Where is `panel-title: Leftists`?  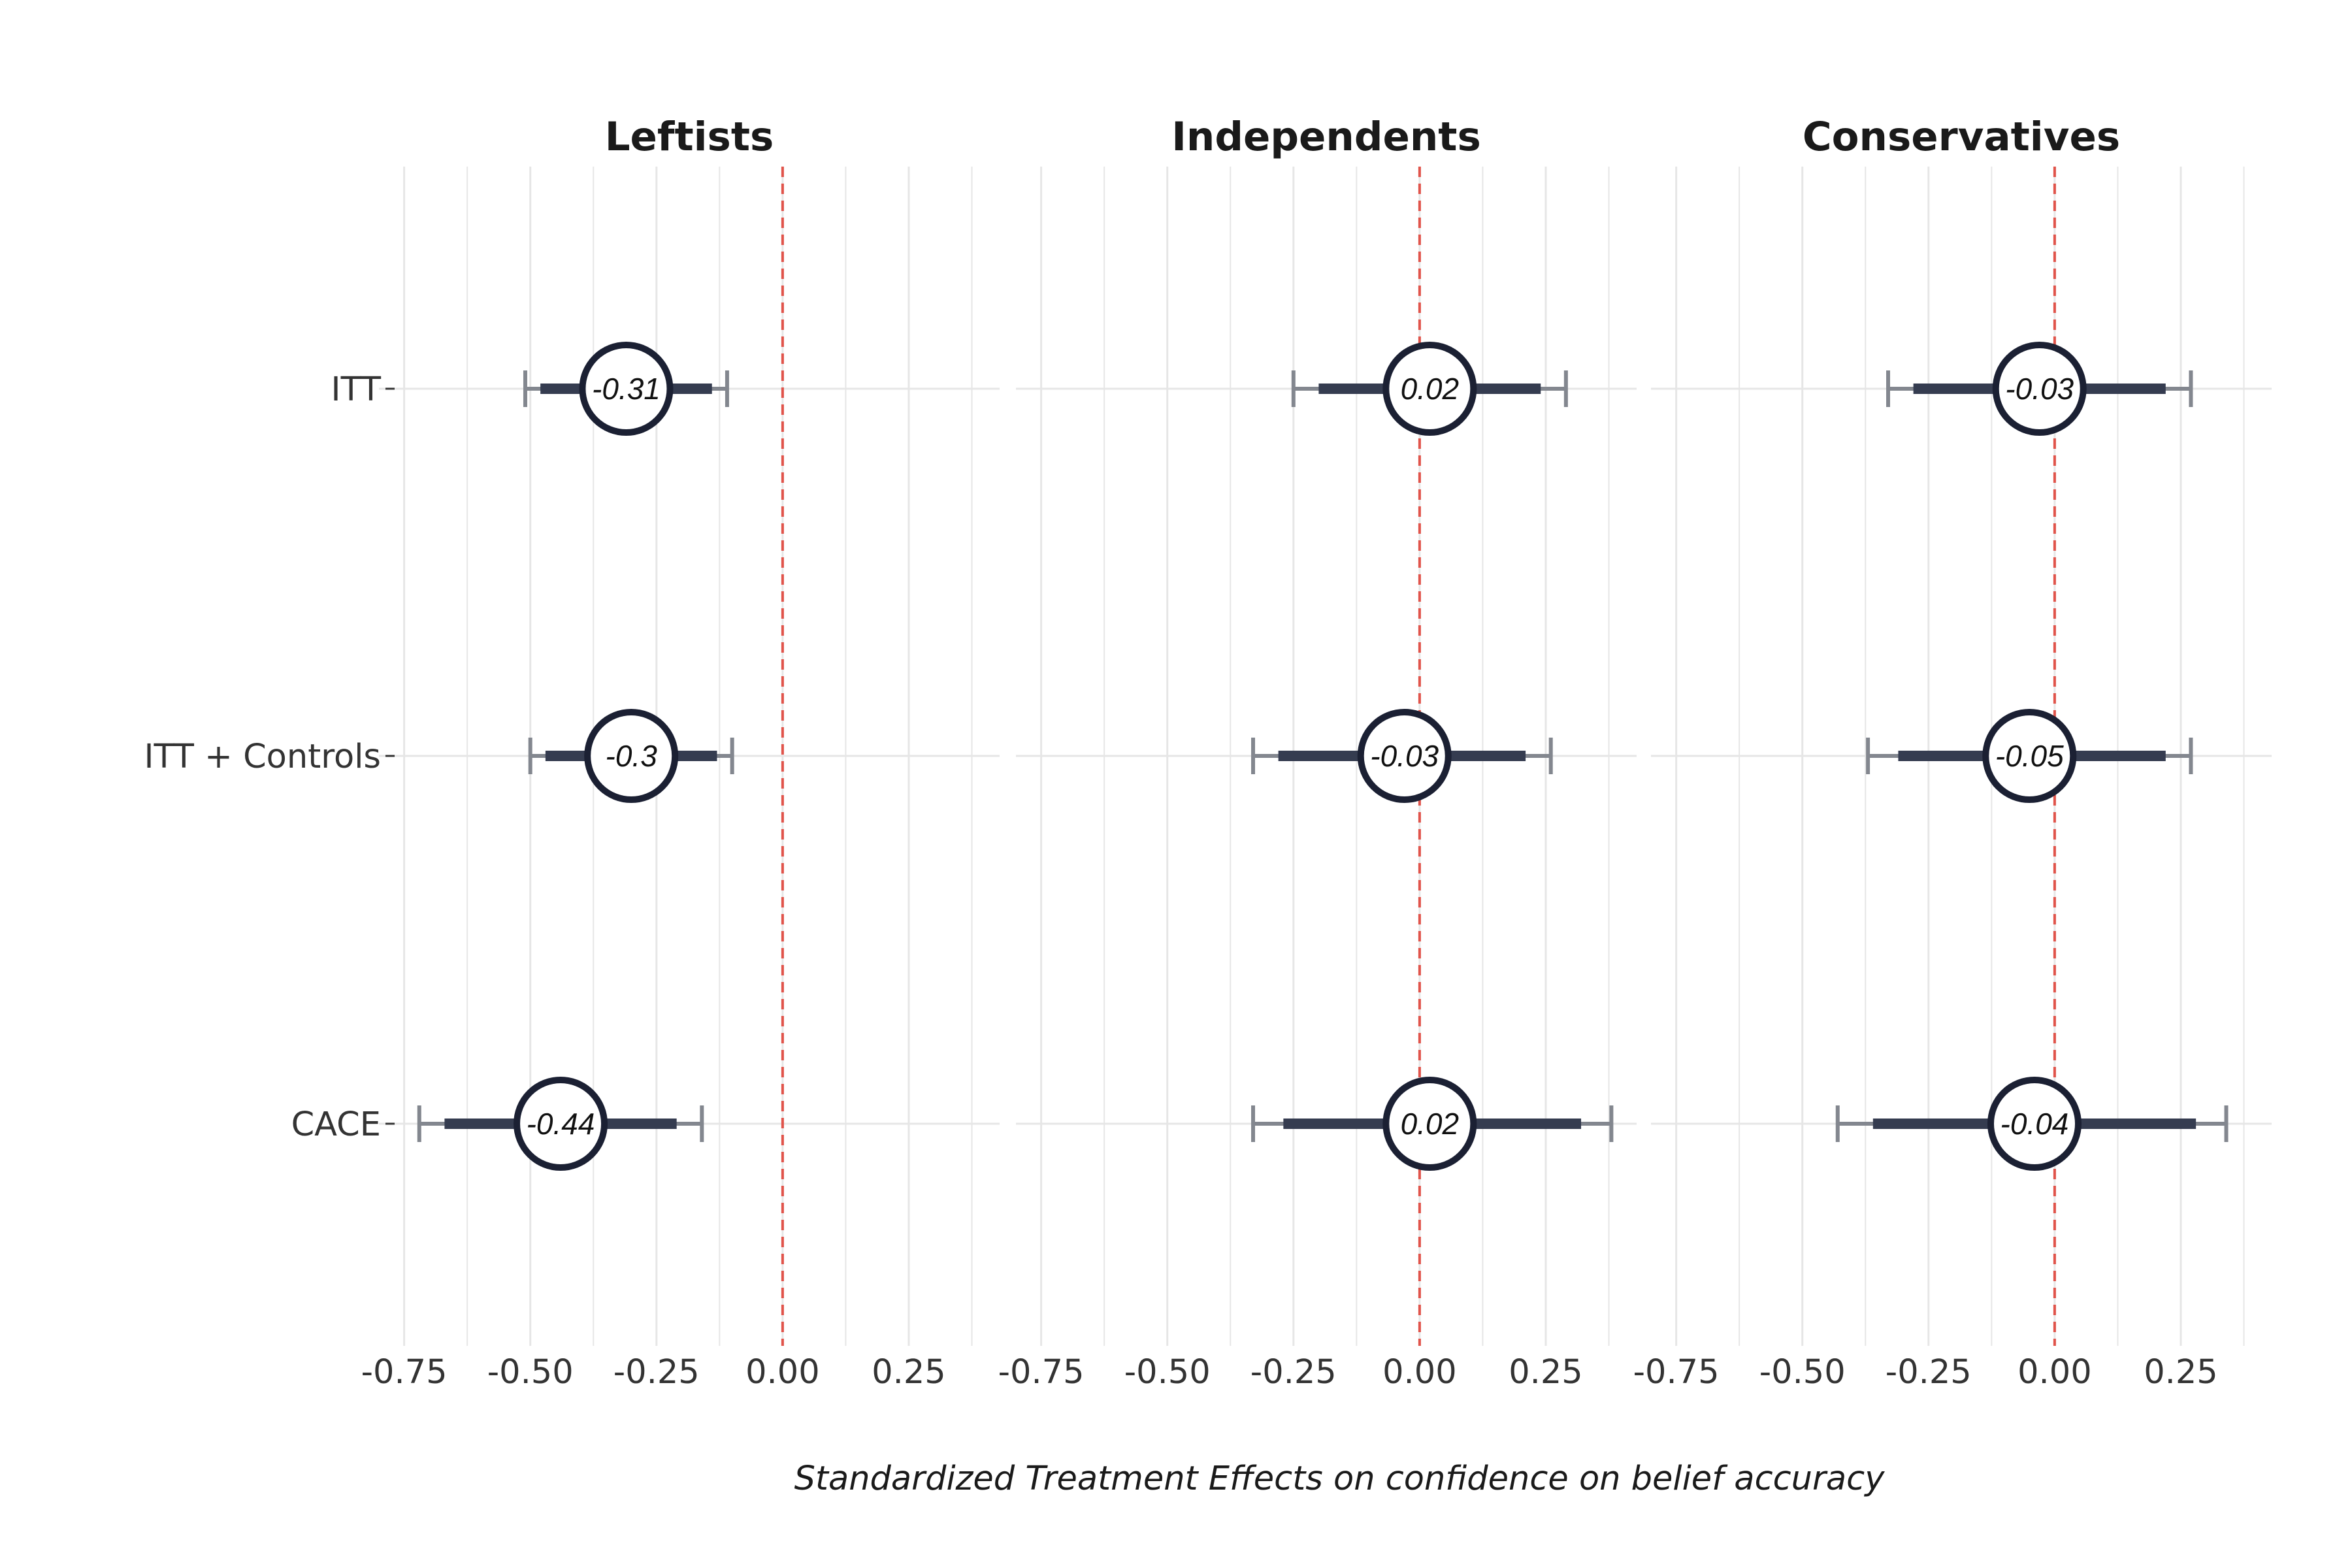
panel-title: Leftists is located at coordinates (689, 137).